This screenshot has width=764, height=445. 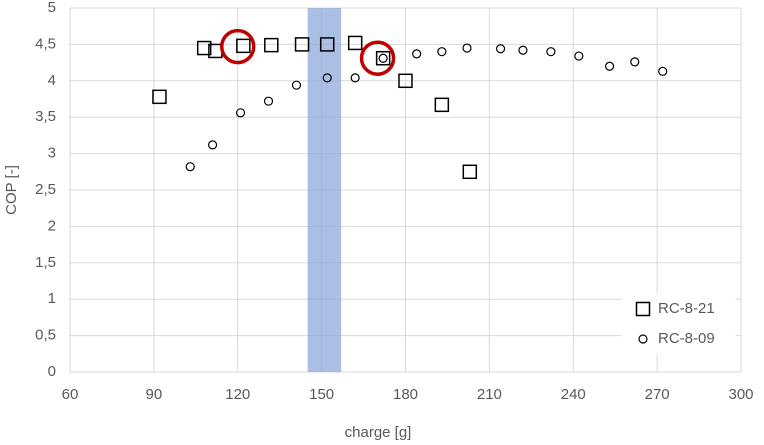 What do you see at coordinates (52, 8) in the screenshot?
I see `y-tick-label: 5` at bounding box center [52, 8].